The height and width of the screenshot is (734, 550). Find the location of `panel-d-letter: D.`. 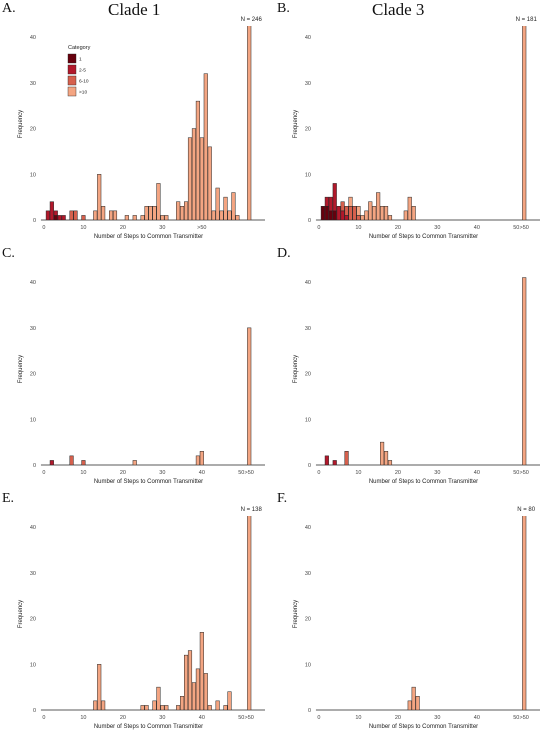

panel-d-letter: D. is located at coordinates (284, 253).